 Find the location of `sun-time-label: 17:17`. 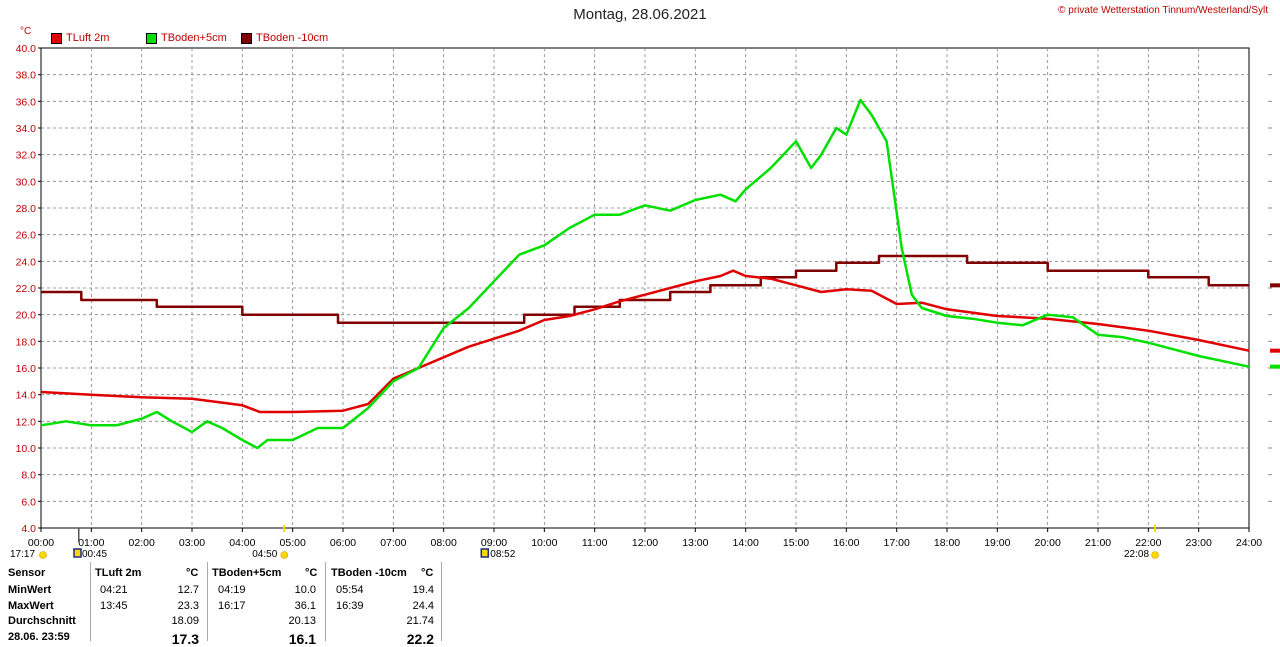

sun-time-label: 17:17 is located at coordinates (22, 554).